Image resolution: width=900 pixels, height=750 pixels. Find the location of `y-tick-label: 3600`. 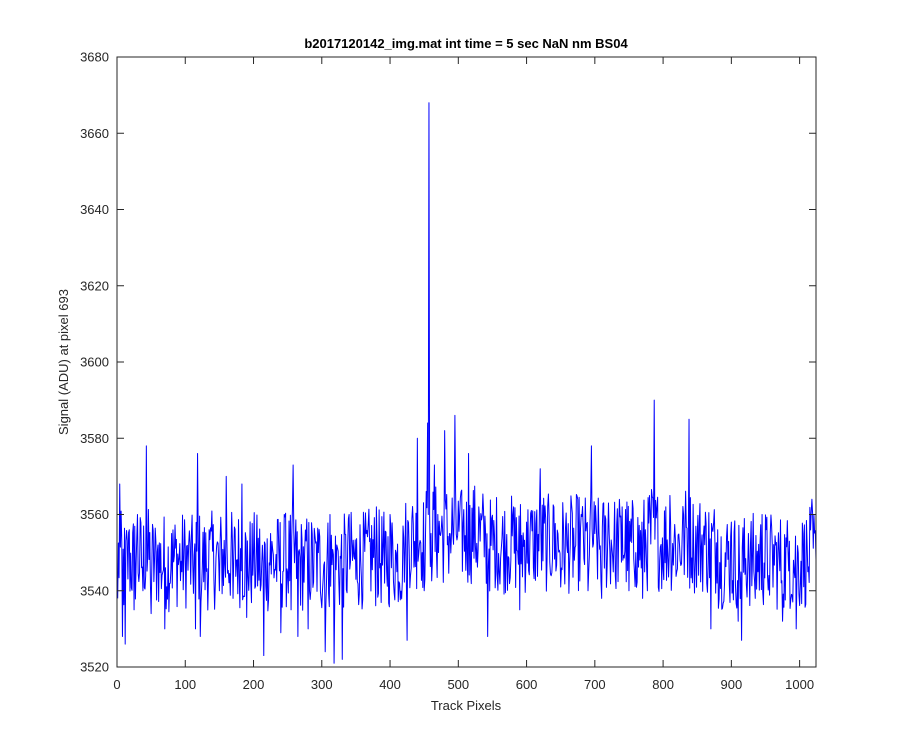

y-tick-label: 3600 is located at coordinates (94, 362).